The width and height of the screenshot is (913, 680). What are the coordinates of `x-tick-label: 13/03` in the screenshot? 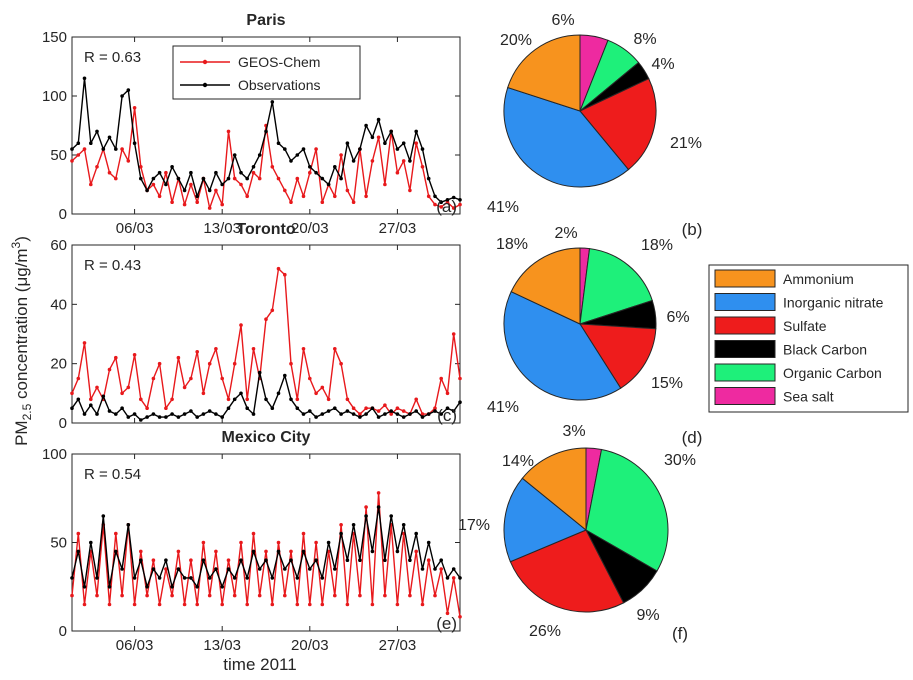 It's located at (222, 228).